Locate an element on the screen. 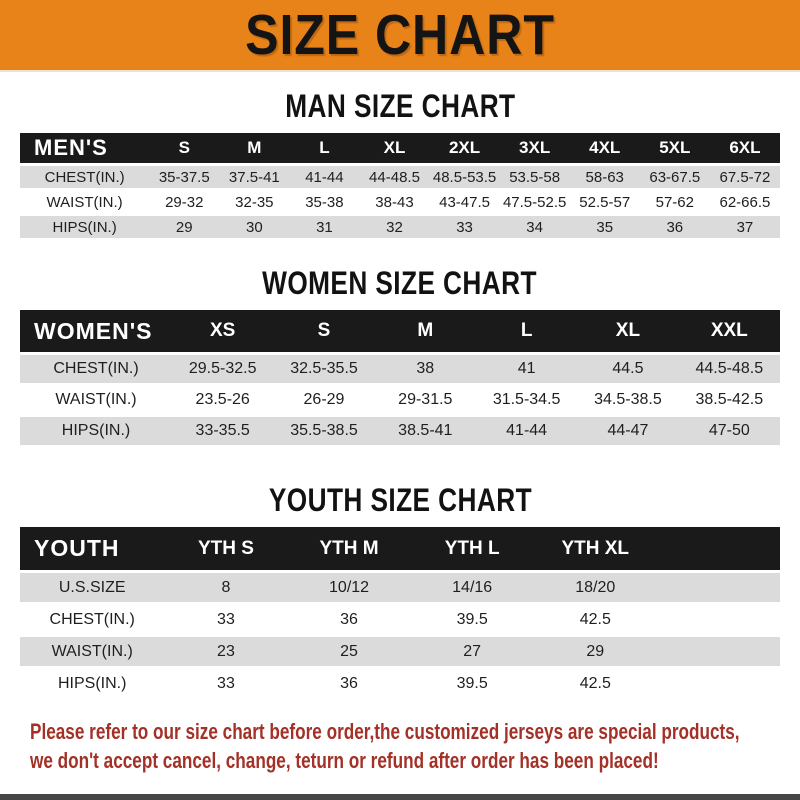 The width and height of the screenshot is (800, 800). size-value-cell: 38.5-42.5 is located at coordinates (729, 400).